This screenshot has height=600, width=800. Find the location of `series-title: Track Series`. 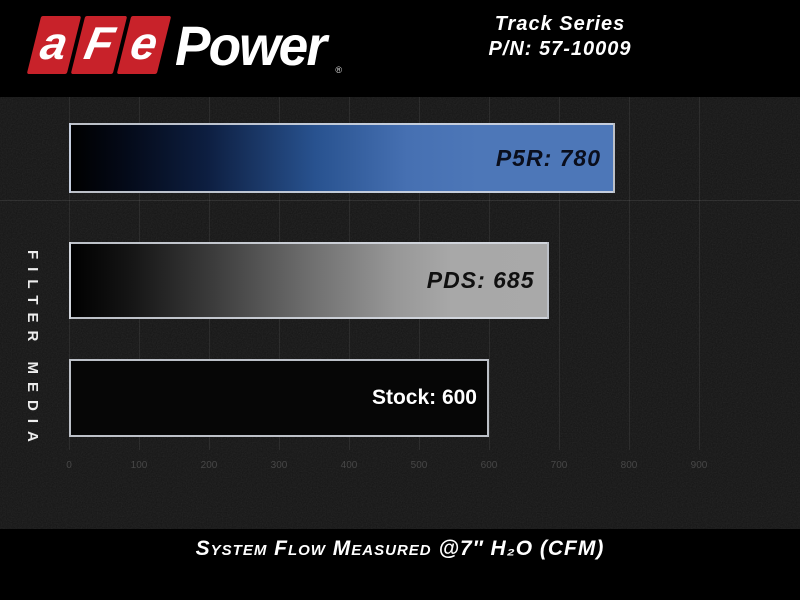

series-title: Track Series is located at coordinates (560, 24).